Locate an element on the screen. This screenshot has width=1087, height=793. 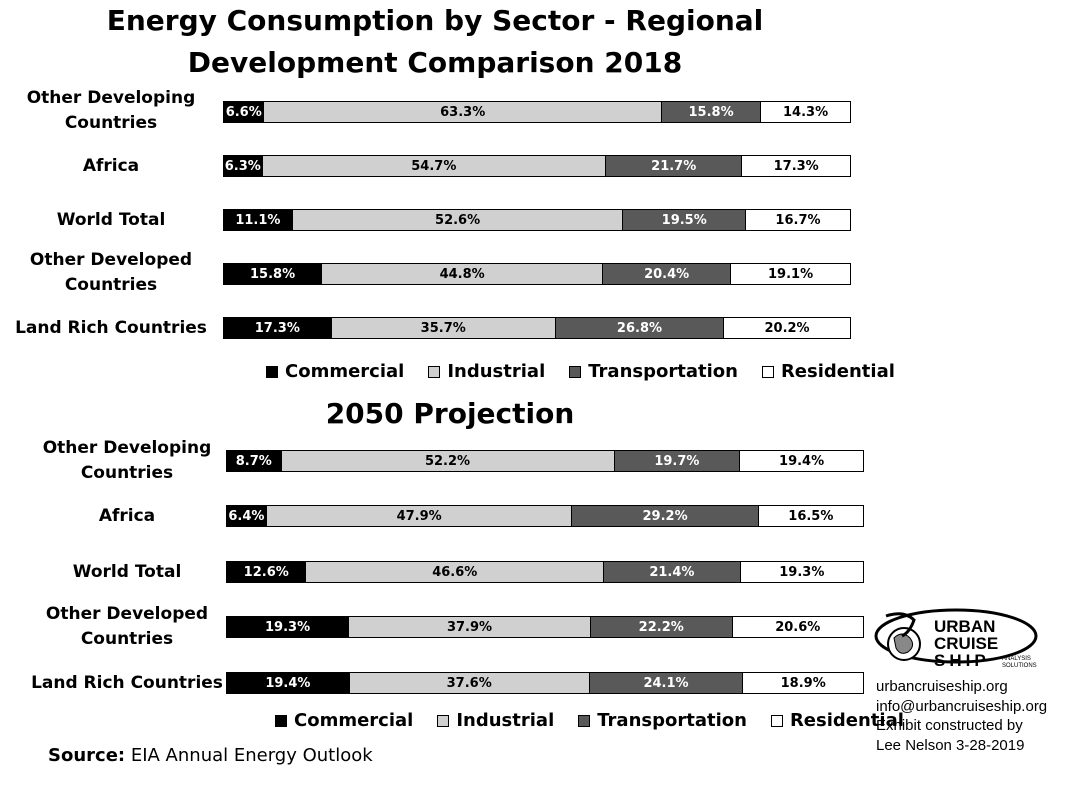
stacked-bar-other-developing-countries: 8.7% 52.2% 19.7% 19.4% is located at coordinates (545, 461).